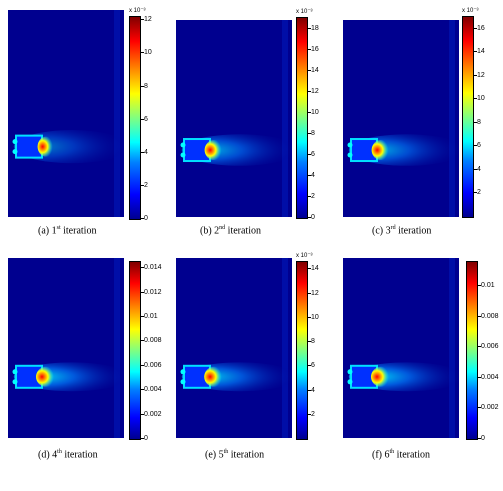  What do you see at coordinates (58, 228) in the screenshot?
I see `caption-ordinal: st` at bounding box center [58, 228].